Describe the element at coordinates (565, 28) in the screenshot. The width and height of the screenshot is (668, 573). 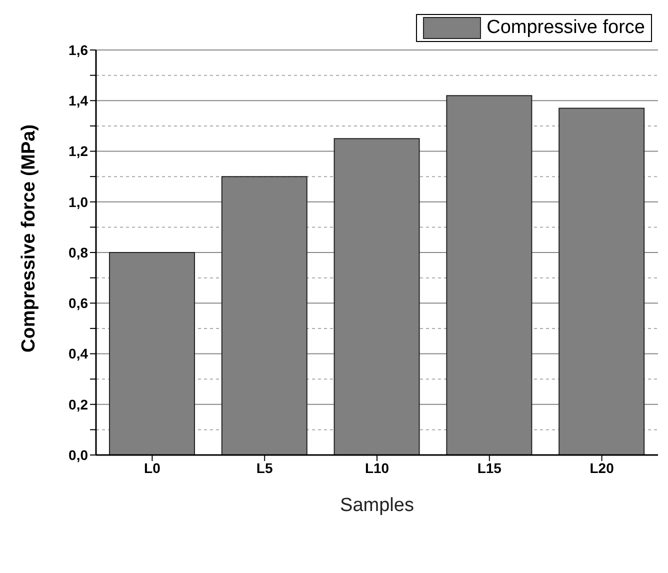
I see `legend-label: Compressive force` at that location.